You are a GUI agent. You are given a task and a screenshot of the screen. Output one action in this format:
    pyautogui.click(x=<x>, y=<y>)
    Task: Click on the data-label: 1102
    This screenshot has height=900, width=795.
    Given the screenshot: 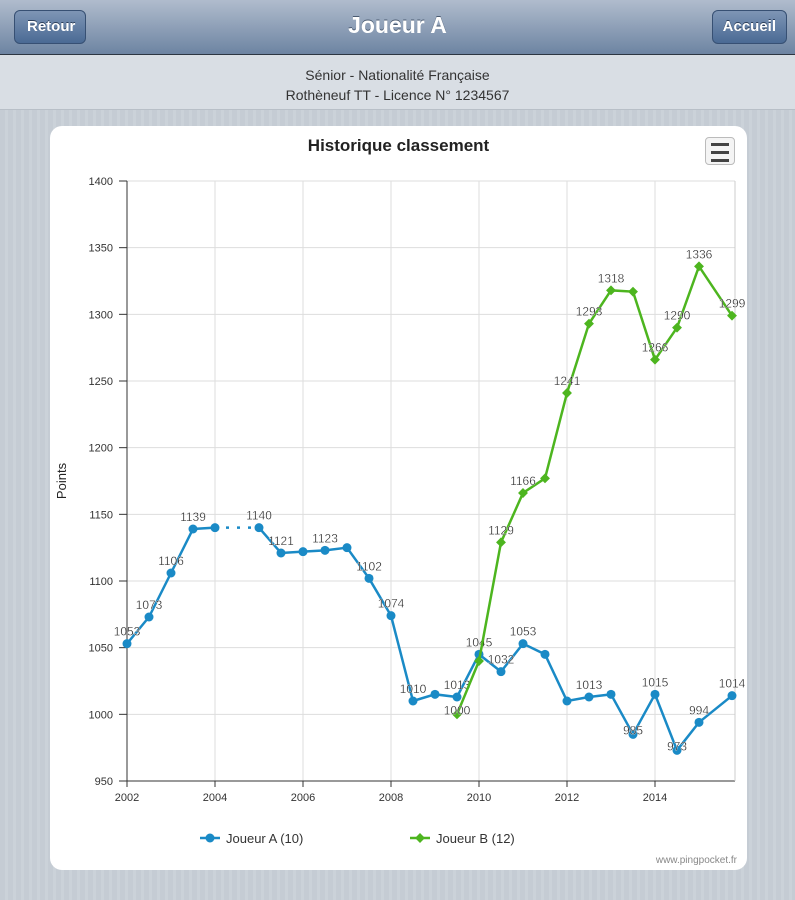 What is the action you would take?
    pyautogui.click(x=369, y=566)
    